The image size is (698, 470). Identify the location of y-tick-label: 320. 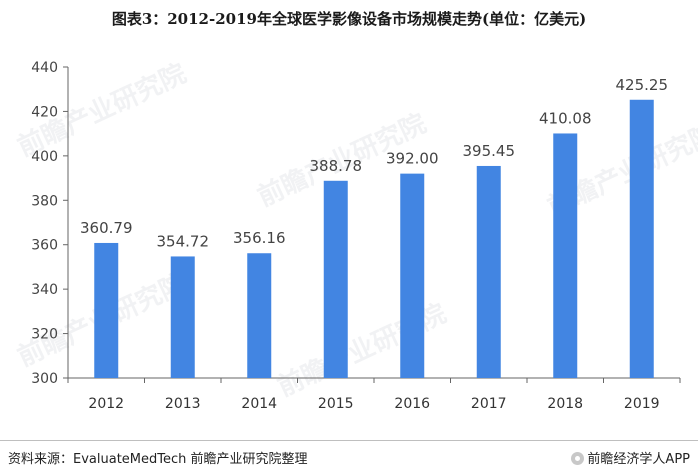
(44, 335).